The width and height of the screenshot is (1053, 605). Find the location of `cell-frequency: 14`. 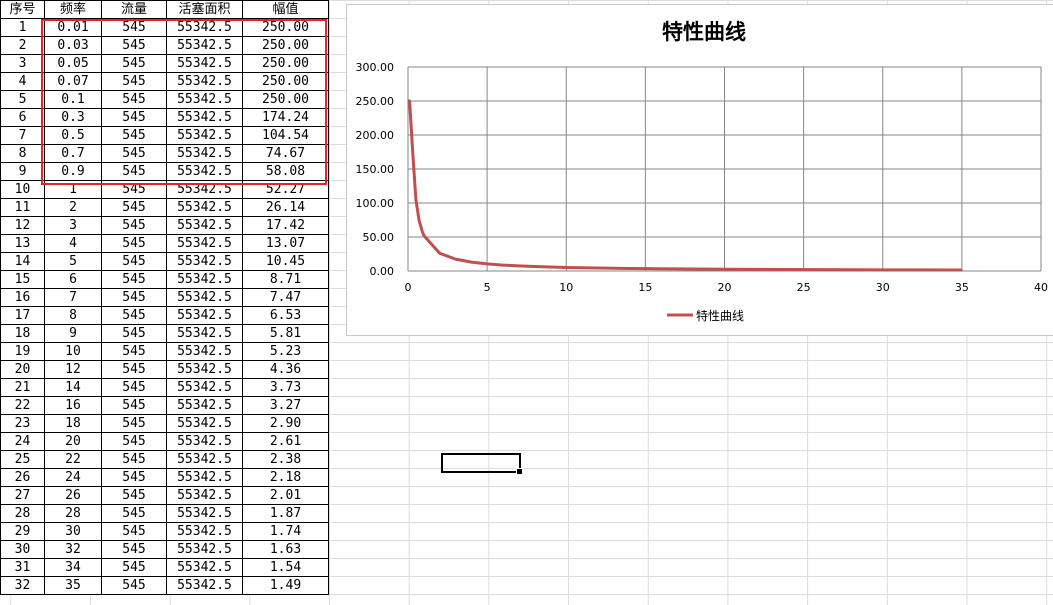

cell-frequency: 14 is located at coordinates (73, 387).